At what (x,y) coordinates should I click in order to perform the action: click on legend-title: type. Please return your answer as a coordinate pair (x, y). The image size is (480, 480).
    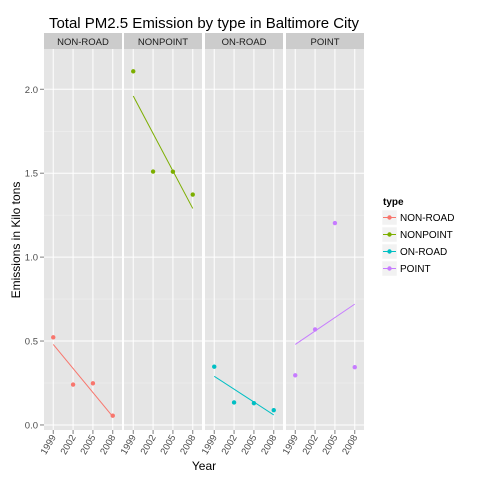
    Looking at the image, I should click on (393, 202).